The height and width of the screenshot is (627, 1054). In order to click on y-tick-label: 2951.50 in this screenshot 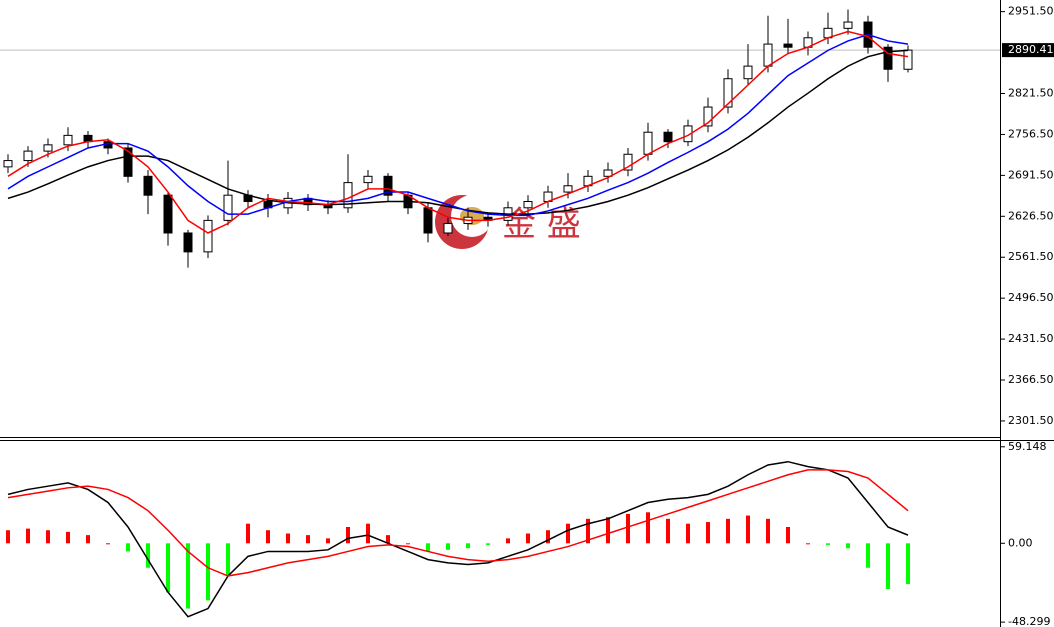, I will do `click(1031, 11)`.